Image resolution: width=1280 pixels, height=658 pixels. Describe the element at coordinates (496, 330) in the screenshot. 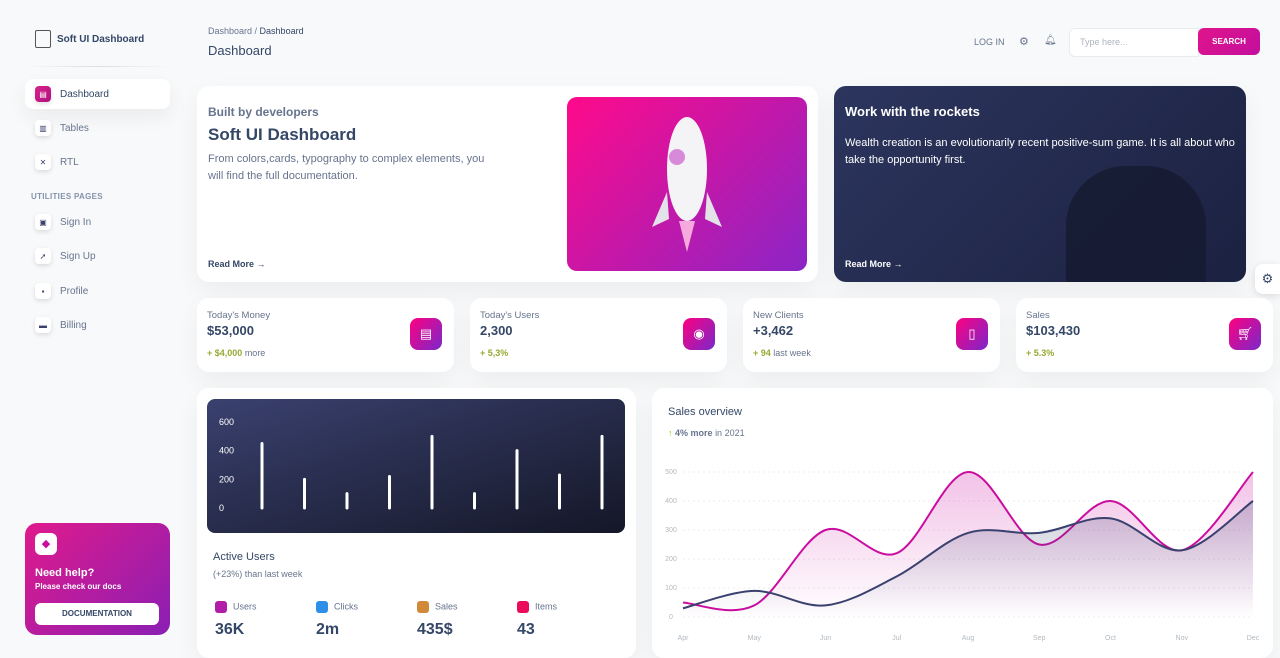

I see `stat-value: 2,300` at that location.